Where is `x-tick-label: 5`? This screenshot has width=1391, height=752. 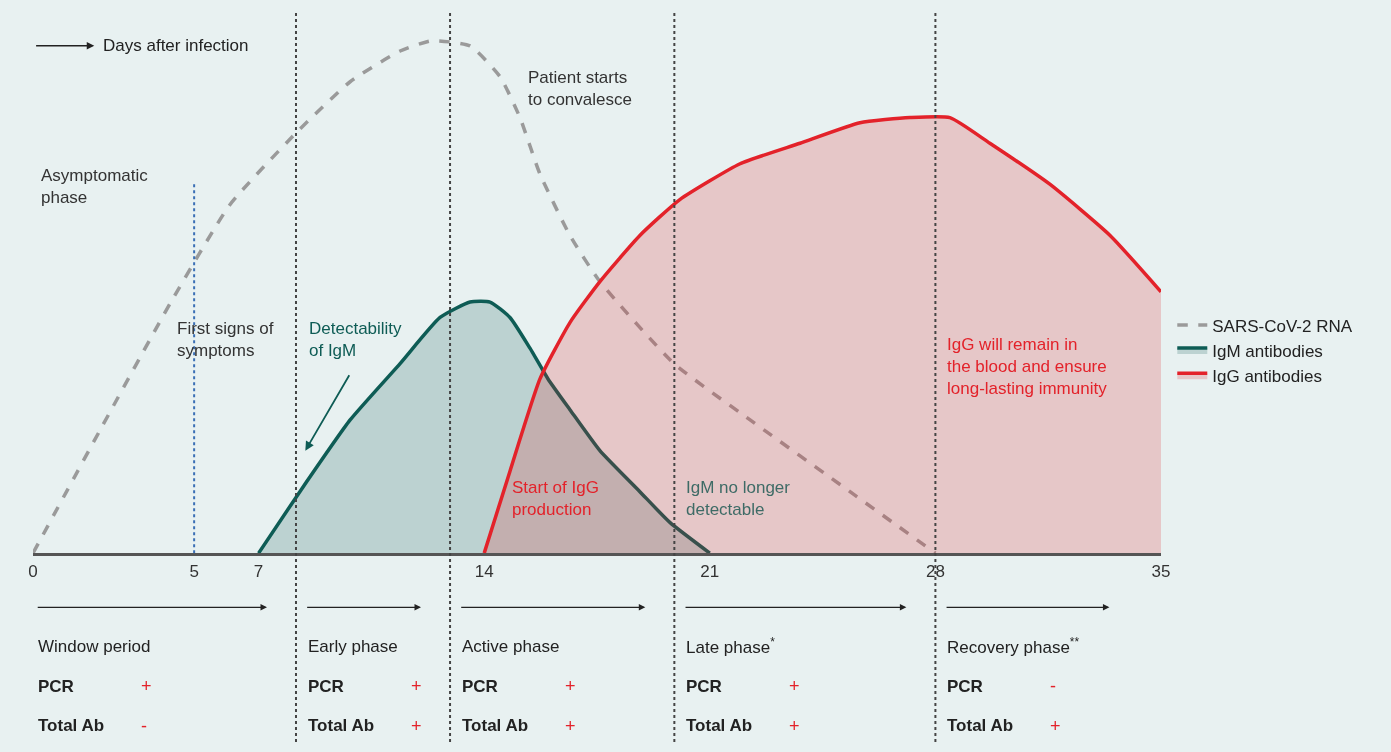 x-tick-label: 5 is located at coordinates (194, 571).